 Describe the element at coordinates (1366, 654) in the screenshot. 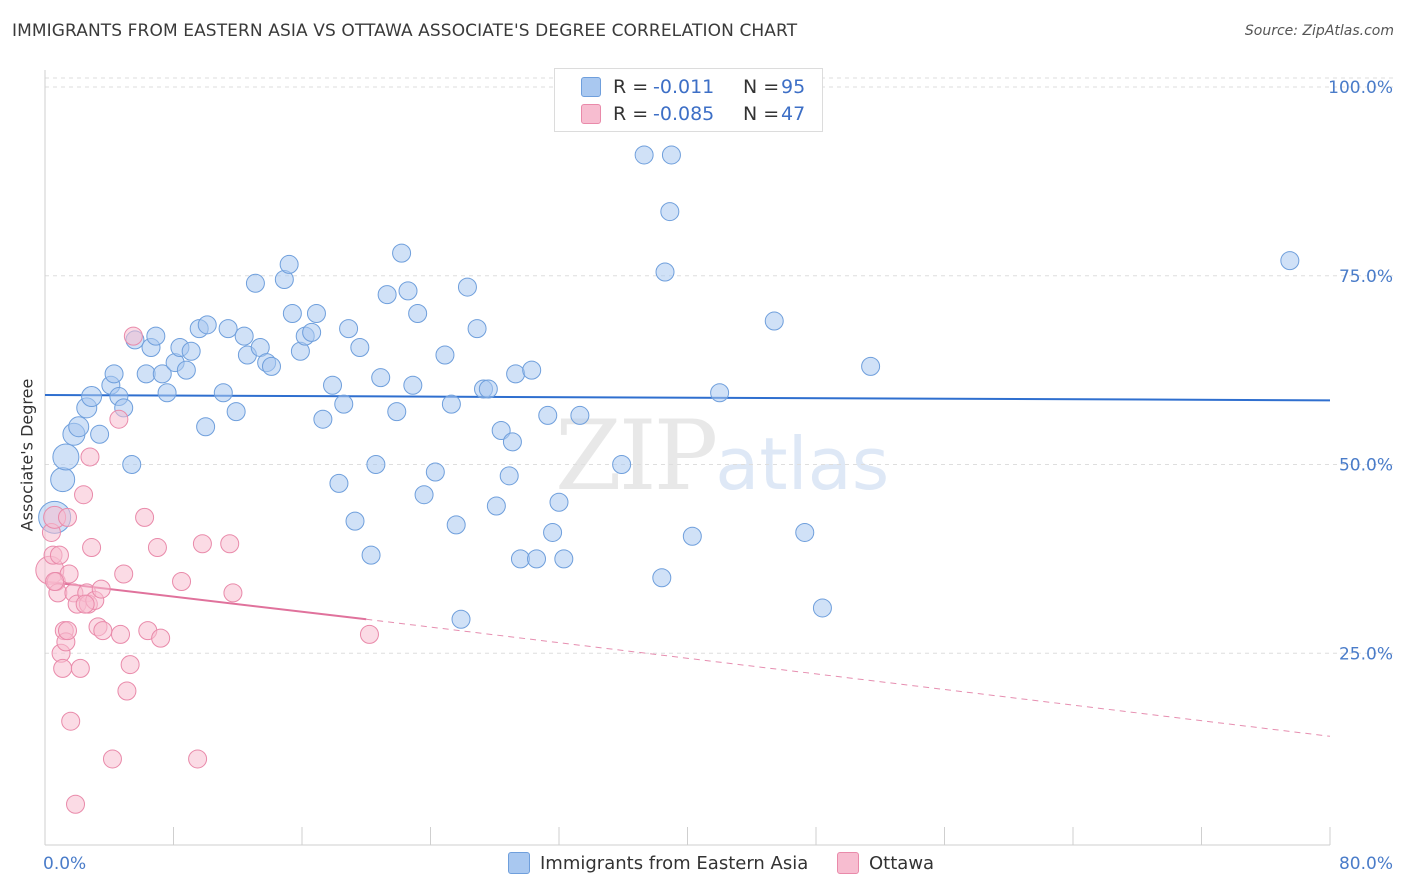

I see `y-tick-label: 25.0%` at that location.